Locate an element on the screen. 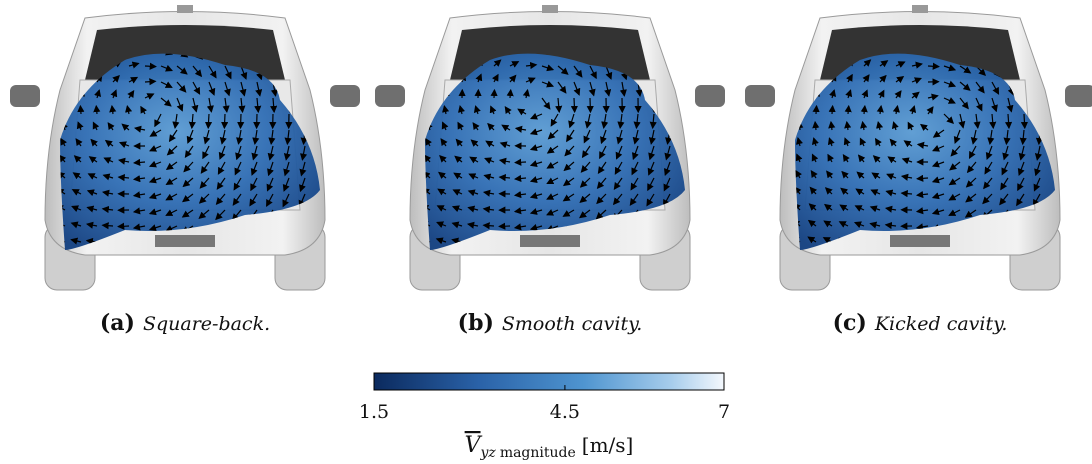  subfigure-tag: (b) is located at coordinates (476, 323).